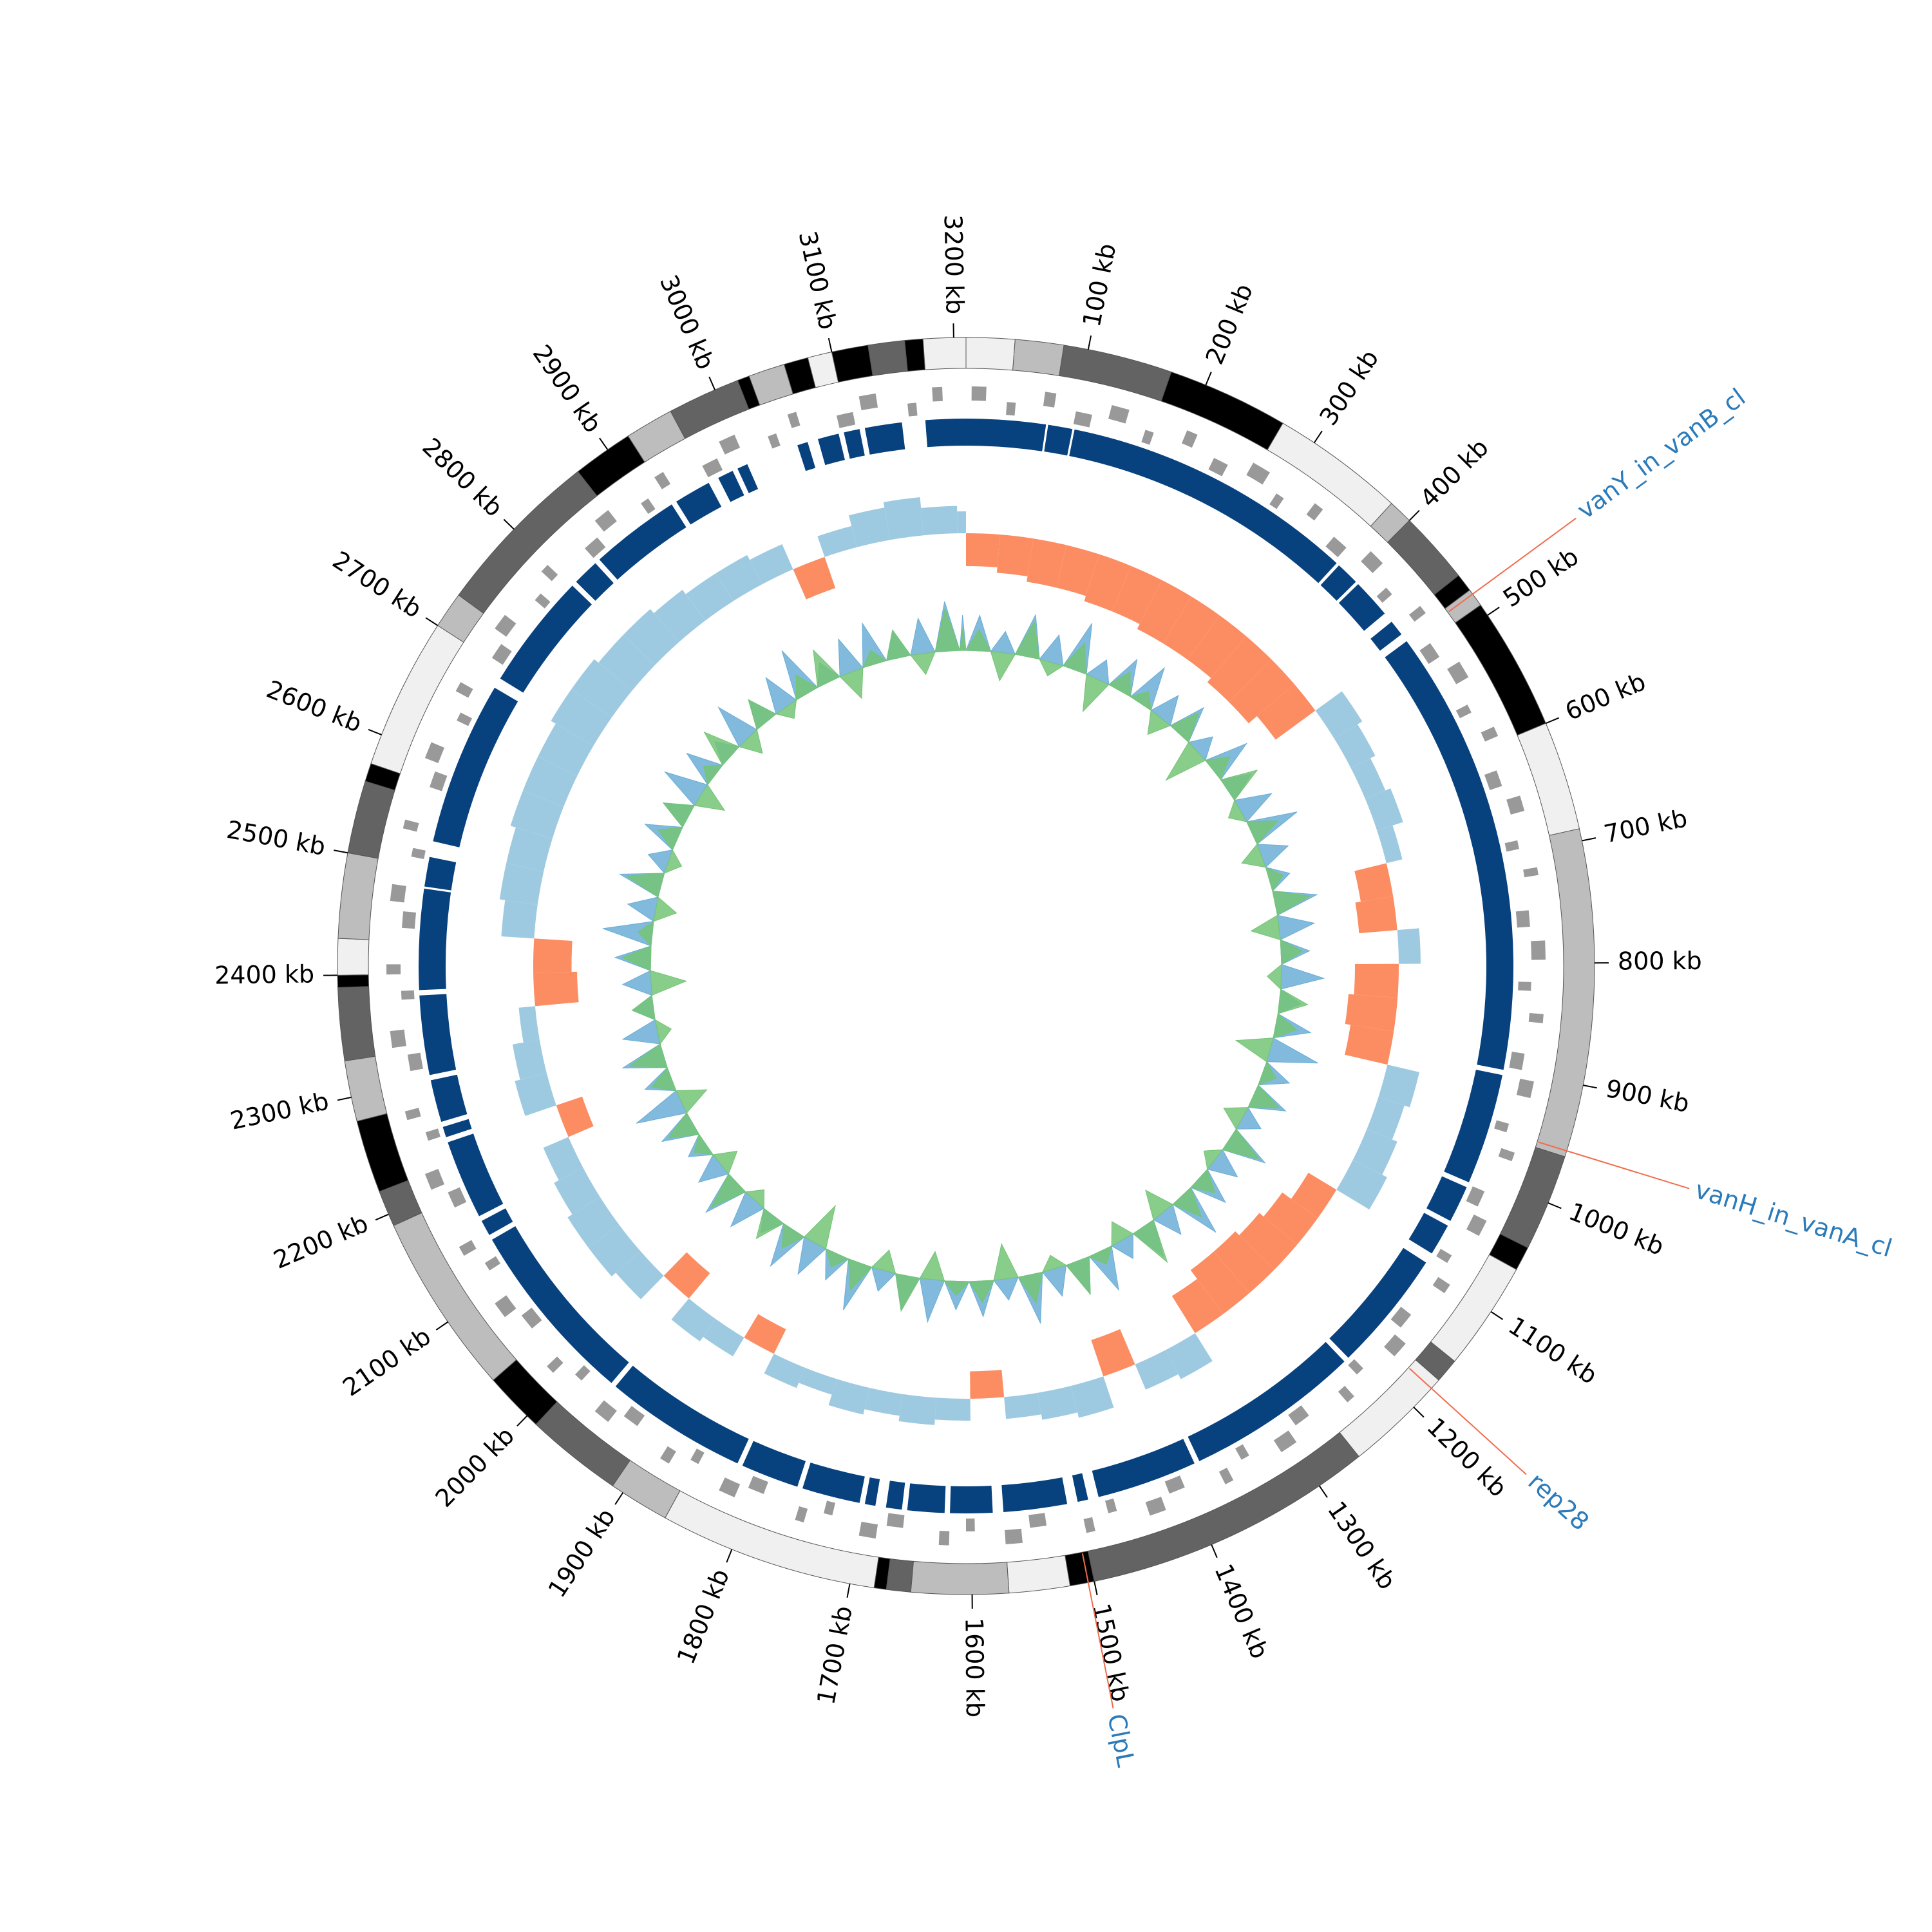 This screenshot has width=1932, height=1932. What do you see at coordinates (1229, 323) in the screenshot?
I see `tick-label: 200 kb` at bounding box center [1229, 323].